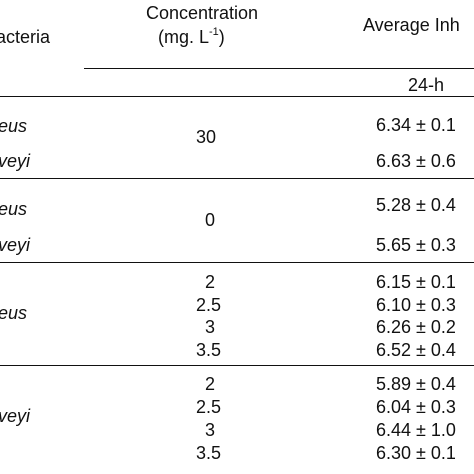  What do you see at coordinates (416, 327) in the screenshot?
I see `value-cell: 6.26 ± 0.2` at bounding box center [416, 327].